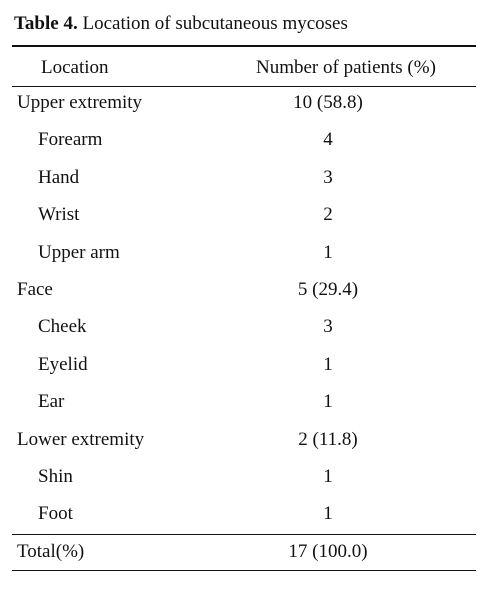 Image resolution: width=490 pixels, height=592 pixels. What do you see at coordinates (79, 252) in the screenshot?
I see `row-location: Upper arm` at bounding box center [79, 252].